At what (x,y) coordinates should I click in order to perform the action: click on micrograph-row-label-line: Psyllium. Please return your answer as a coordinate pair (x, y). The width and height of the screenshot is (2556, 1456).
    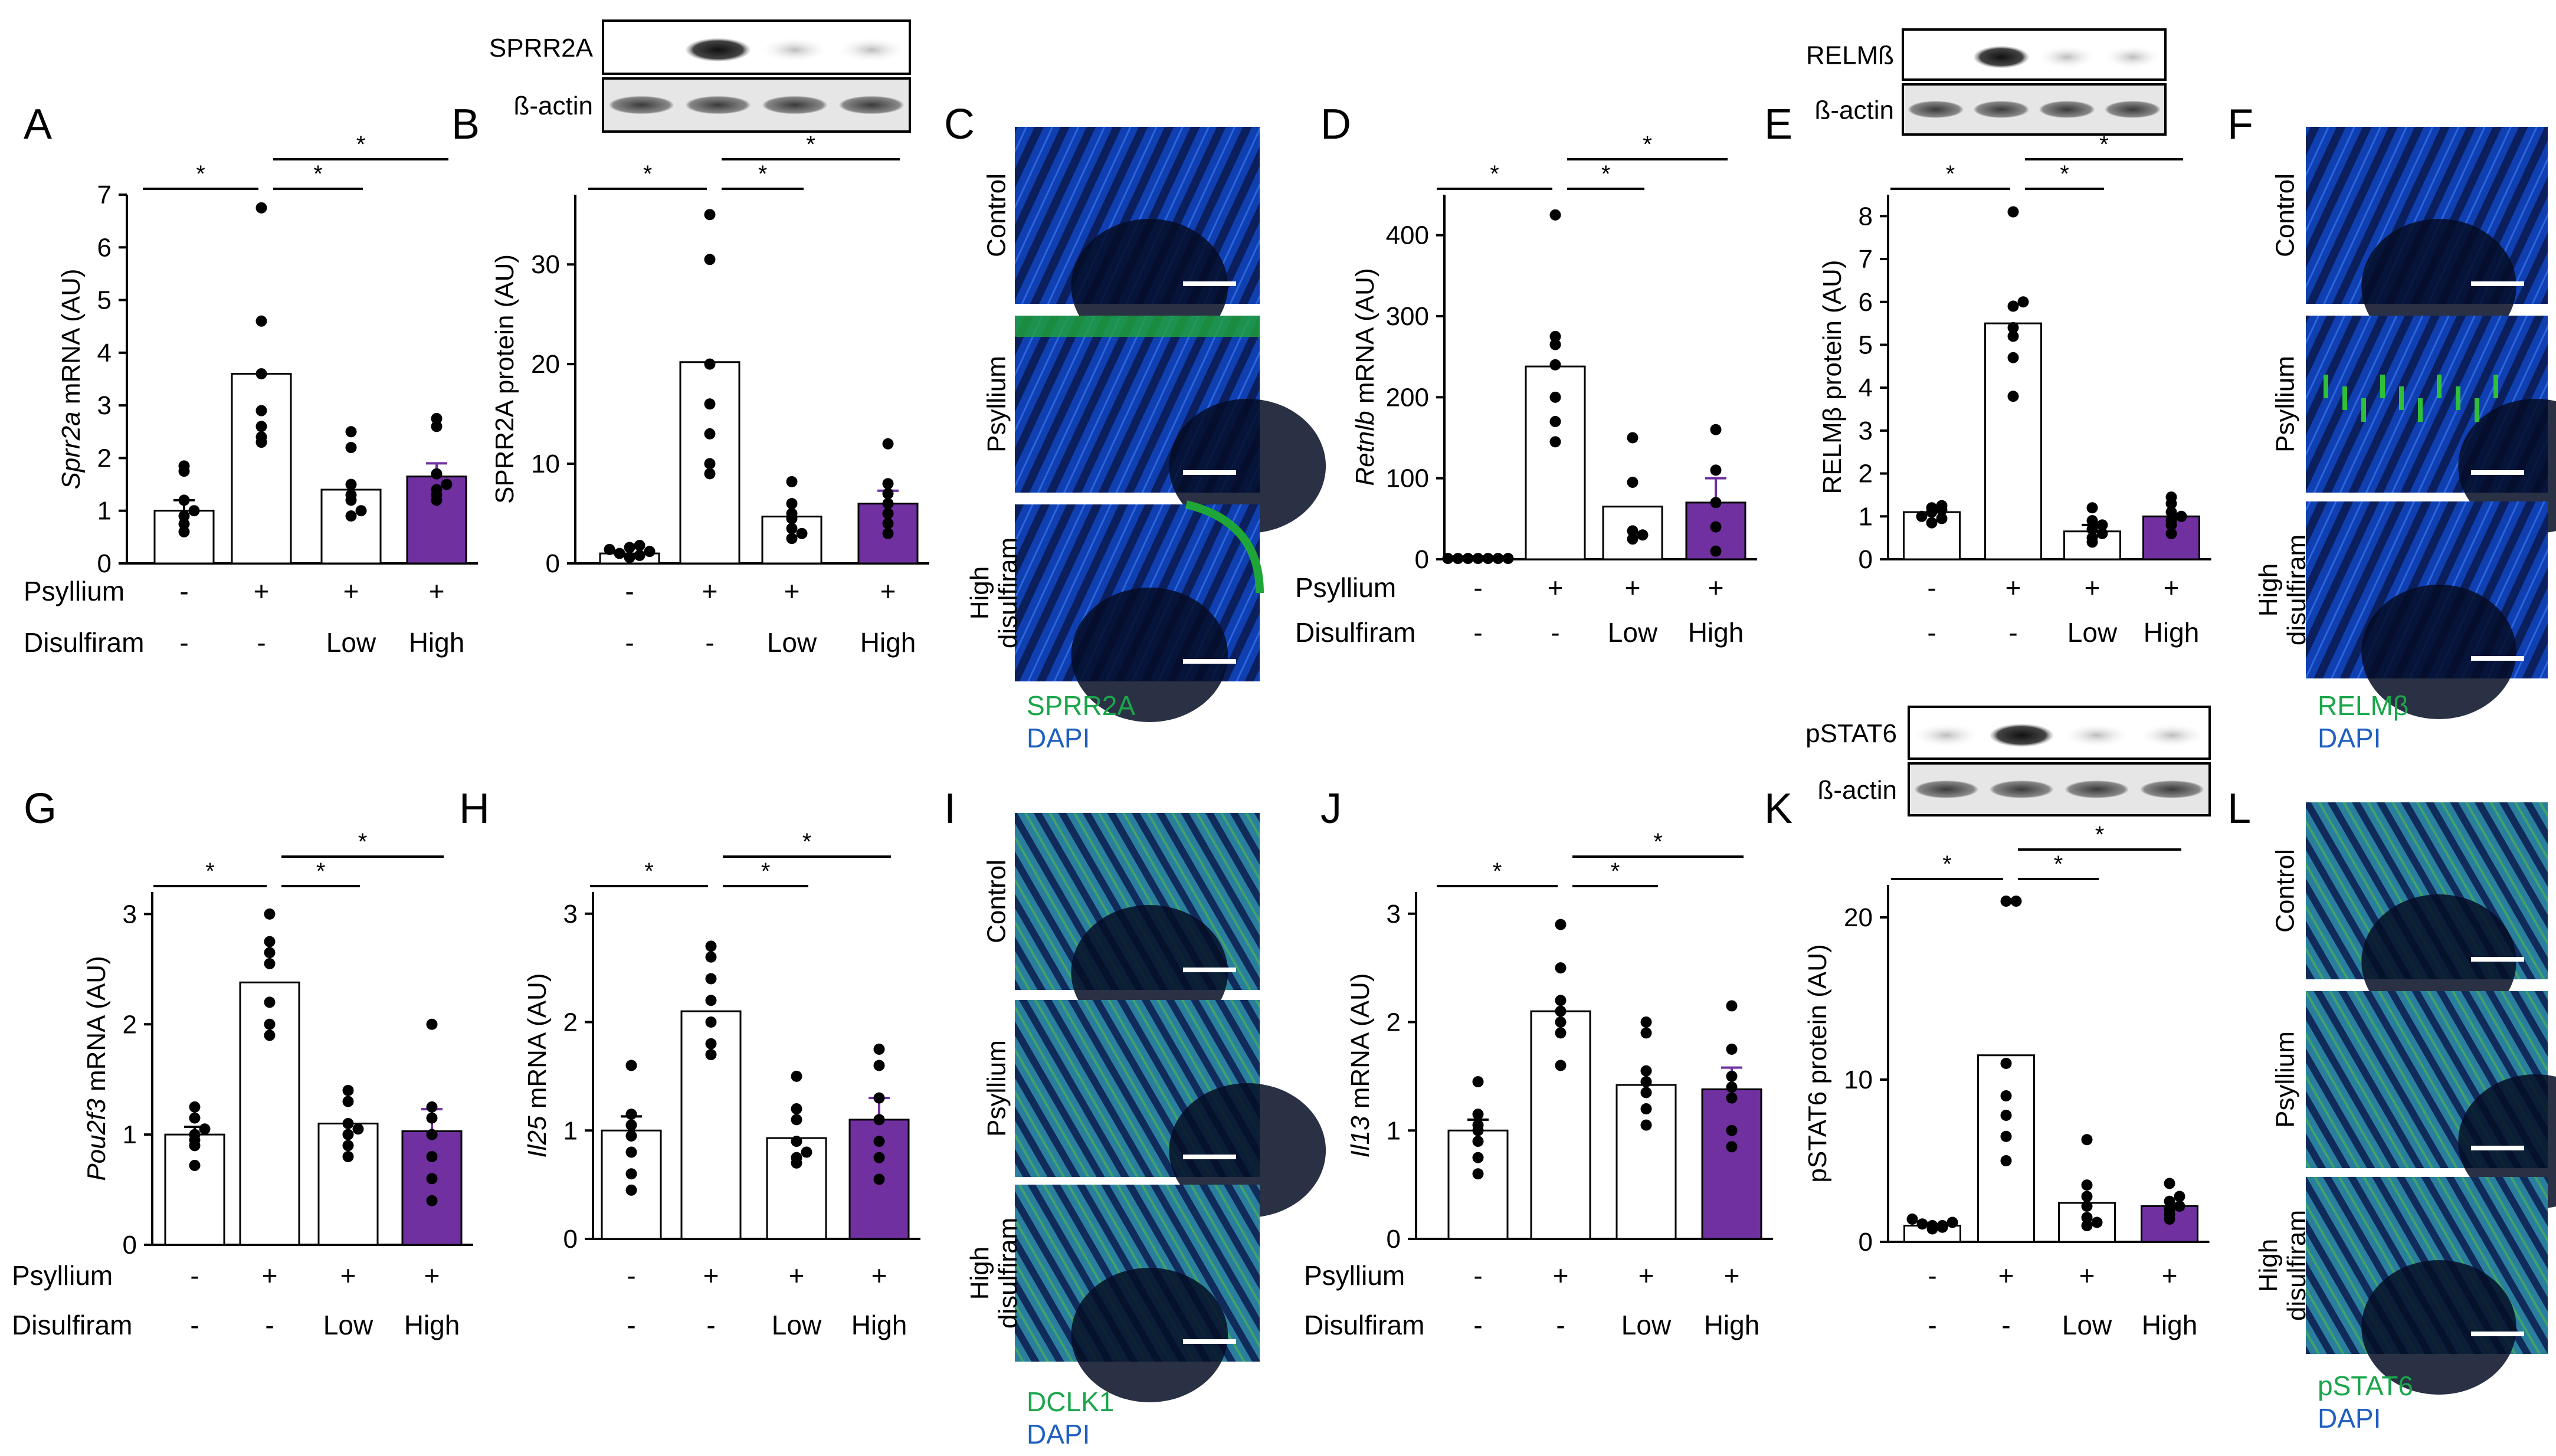
    Looking at the image, I should click on (997, 404).